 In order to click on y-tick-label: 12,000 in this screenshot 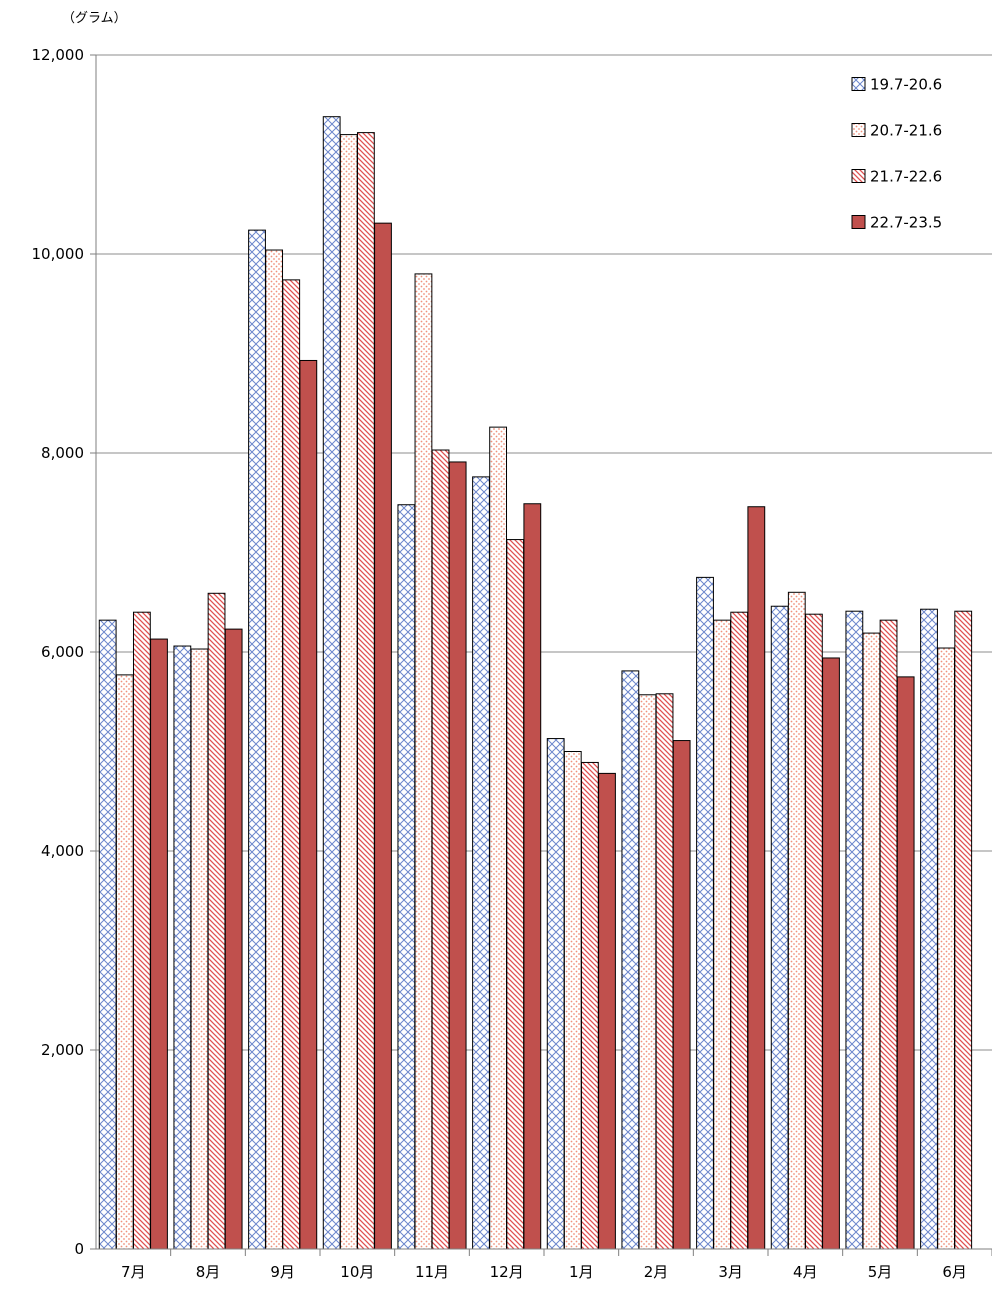, I will do `click(58, 55)`.